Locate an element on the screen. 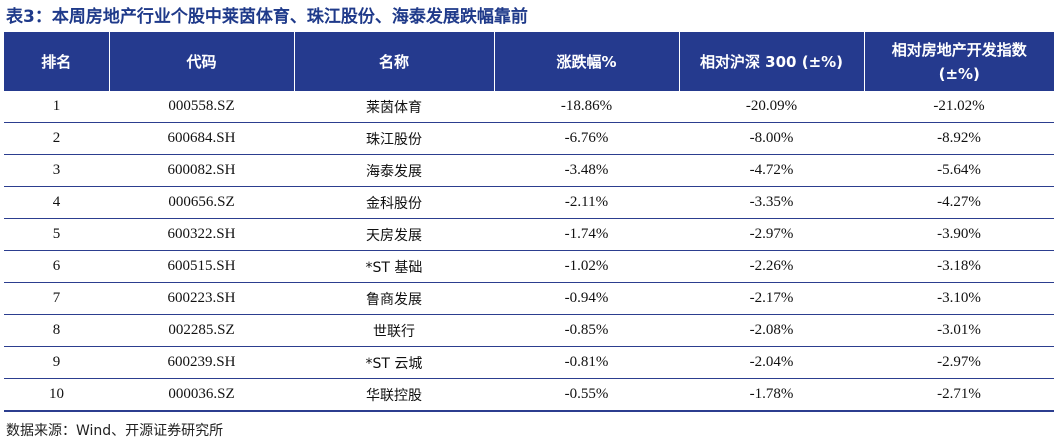 The image size is (1058, 445). cell-rel-index: -3.10% is located at coordinates (959, 298).